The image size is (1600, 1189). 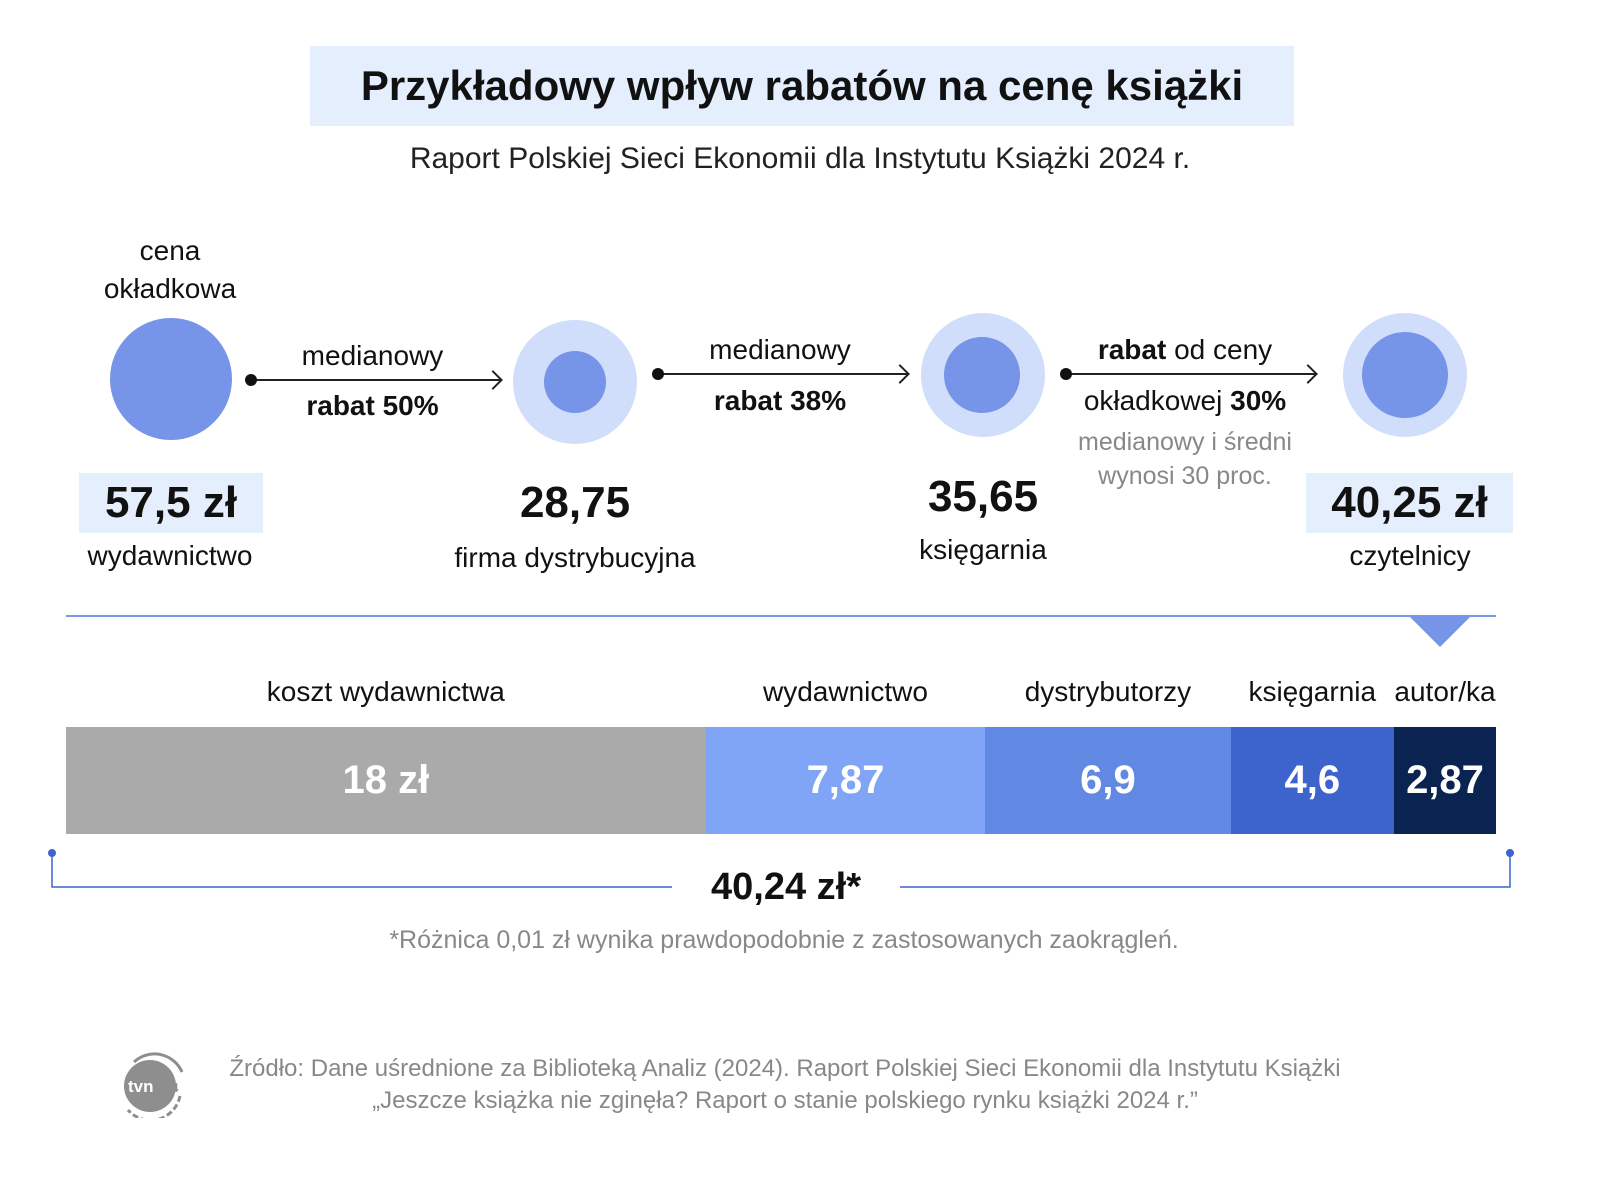 I want to click on distributor-price: 28,75, so click(x=575, y=502).